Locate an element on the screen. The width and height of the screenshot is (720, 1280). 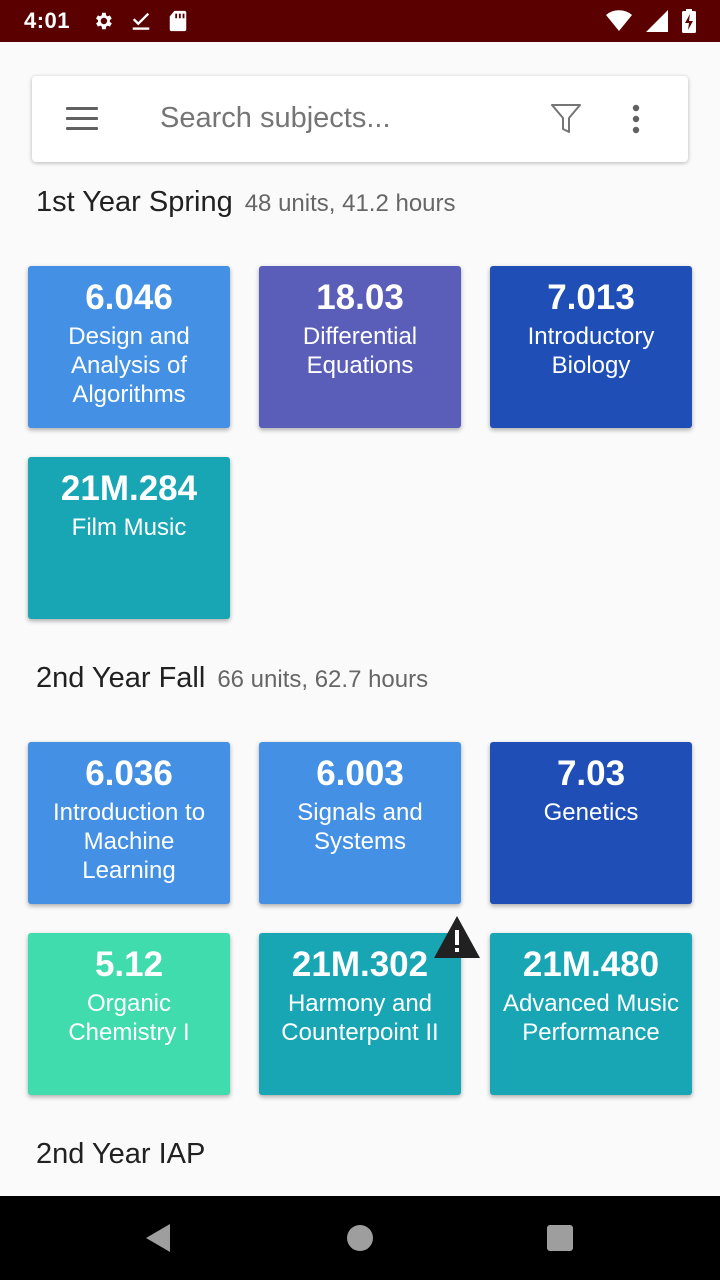
subject-title: Differential Equations is located at coordinates (360, 351).